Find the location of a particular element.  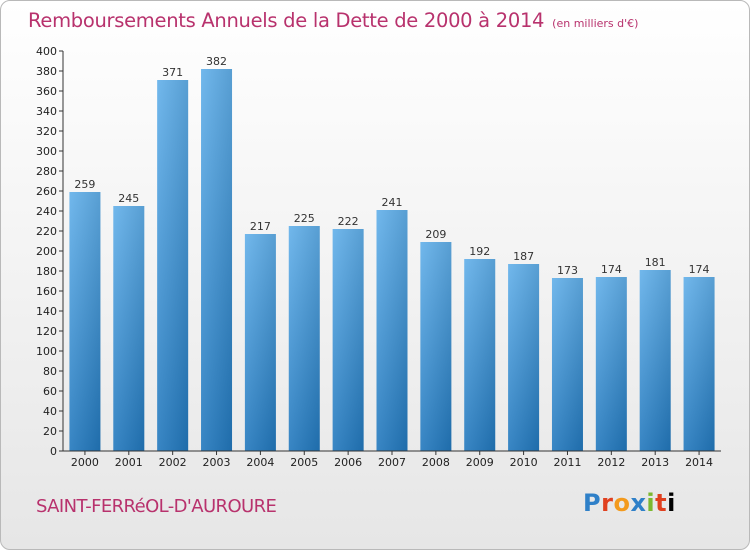

y-tick-label: 300 is located at coordinates (46, 151).